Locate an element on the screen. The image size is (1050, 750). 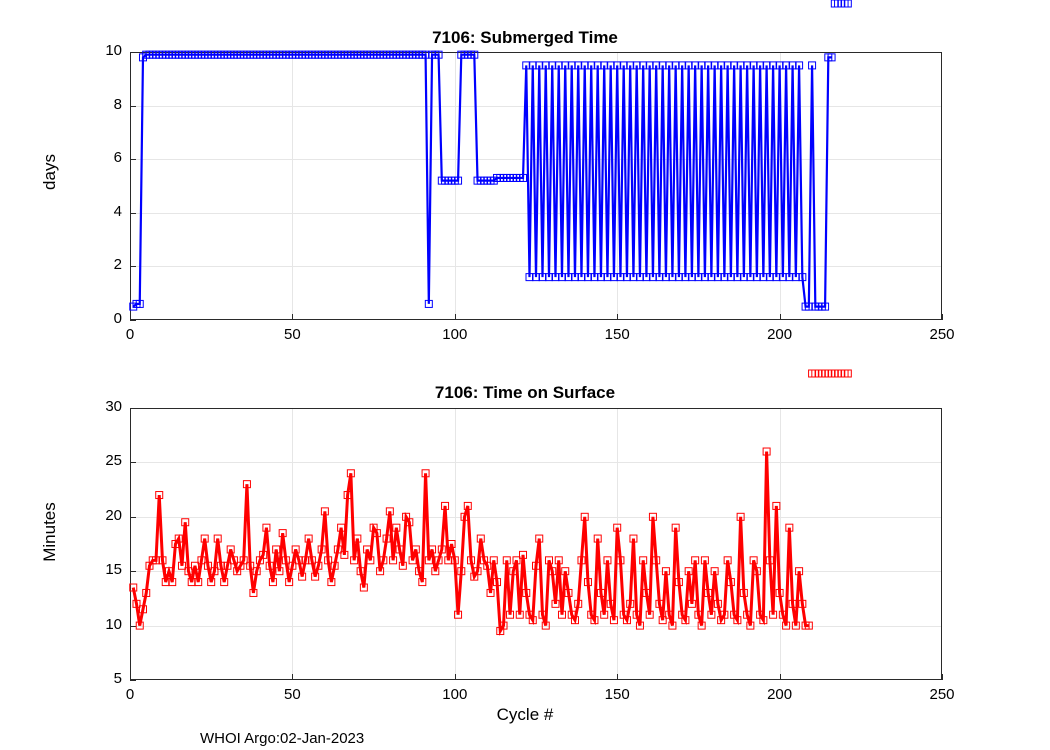
x-axis-tick-label: 150 is located at coordinates (617, 694).